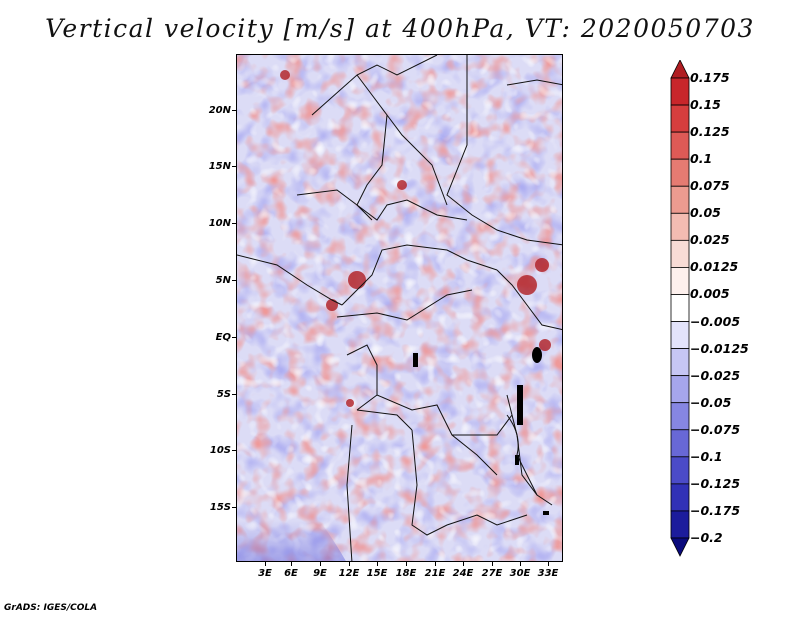 The width and height of the screenshot is (800, 618). Describe the element at coordinates (219, 223) in the screenshot. I see `lat-label: 10N` at that location.